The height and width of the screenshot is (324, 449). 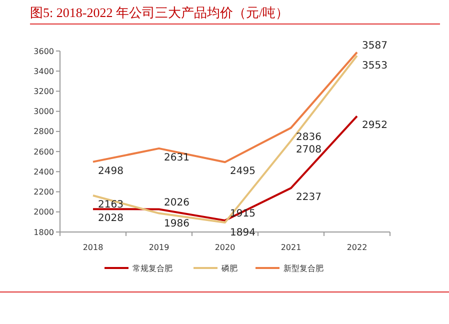 I want to click on y-tick-label: 2600, so click(x=44, y=151).